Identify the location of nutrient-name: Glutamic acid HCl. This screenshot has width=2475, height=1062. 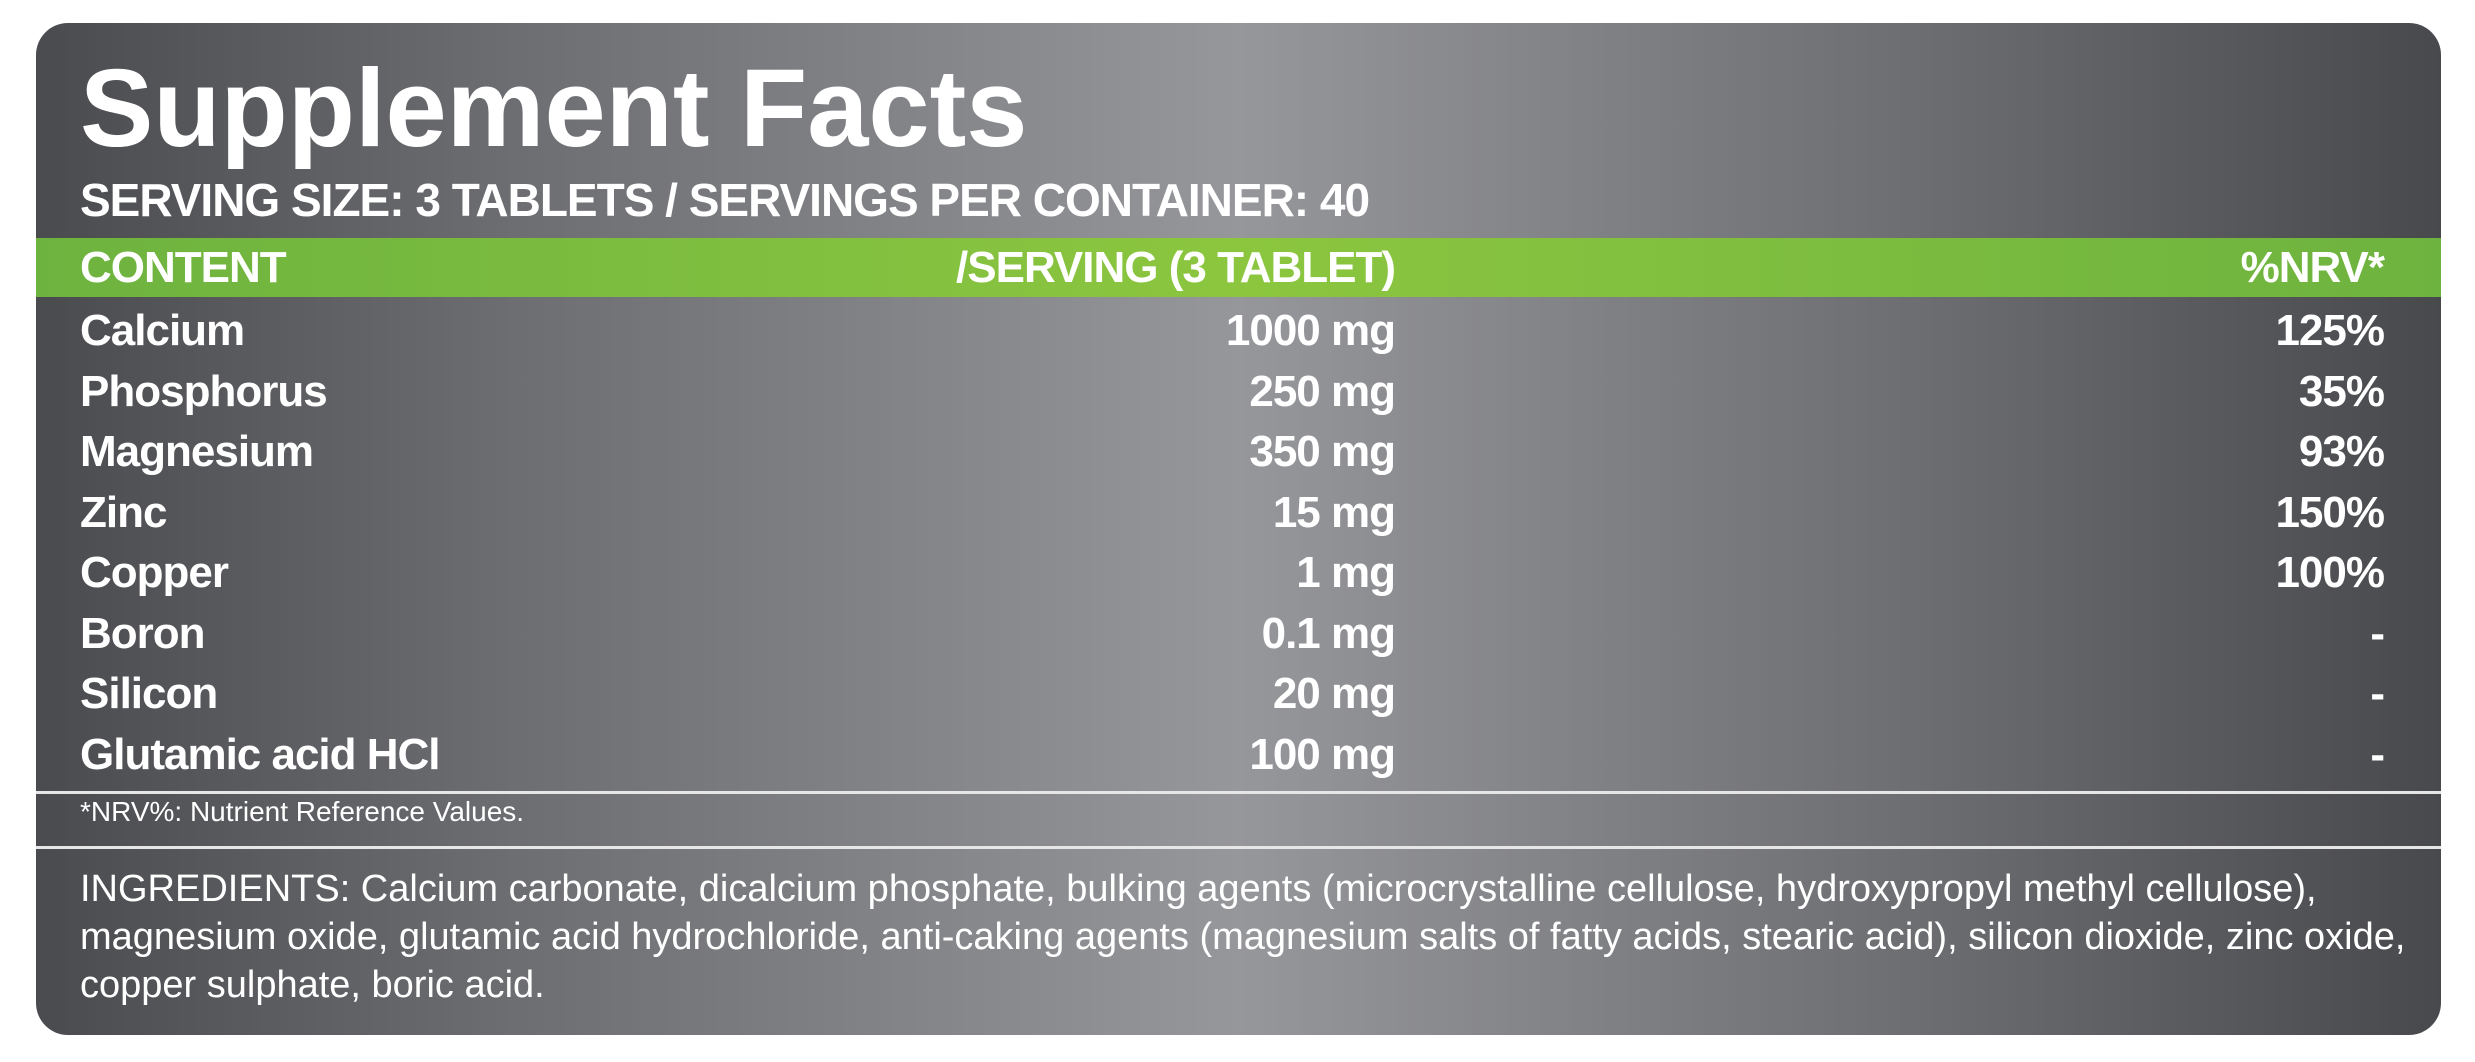
(260, 754).